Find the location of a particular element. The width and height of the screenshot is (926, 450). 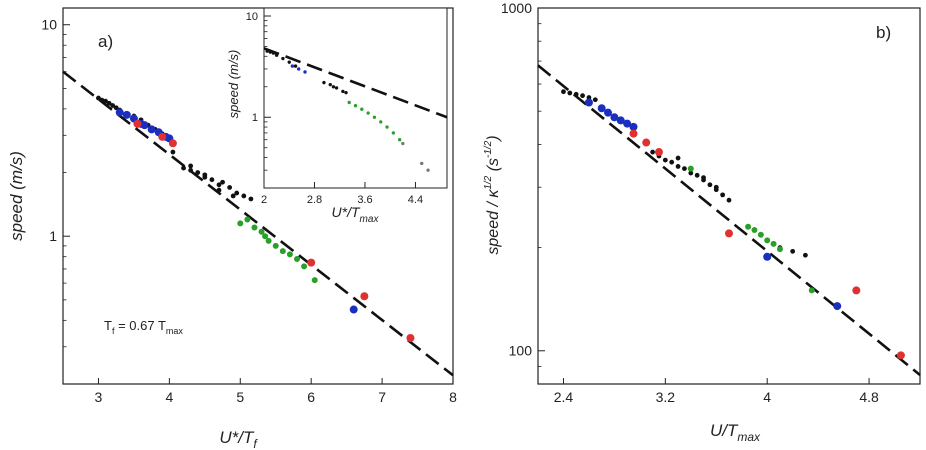

panel-b-y-axis-label: speed / κ1/2 (s-1/2) is located at coordinates (492, 194).